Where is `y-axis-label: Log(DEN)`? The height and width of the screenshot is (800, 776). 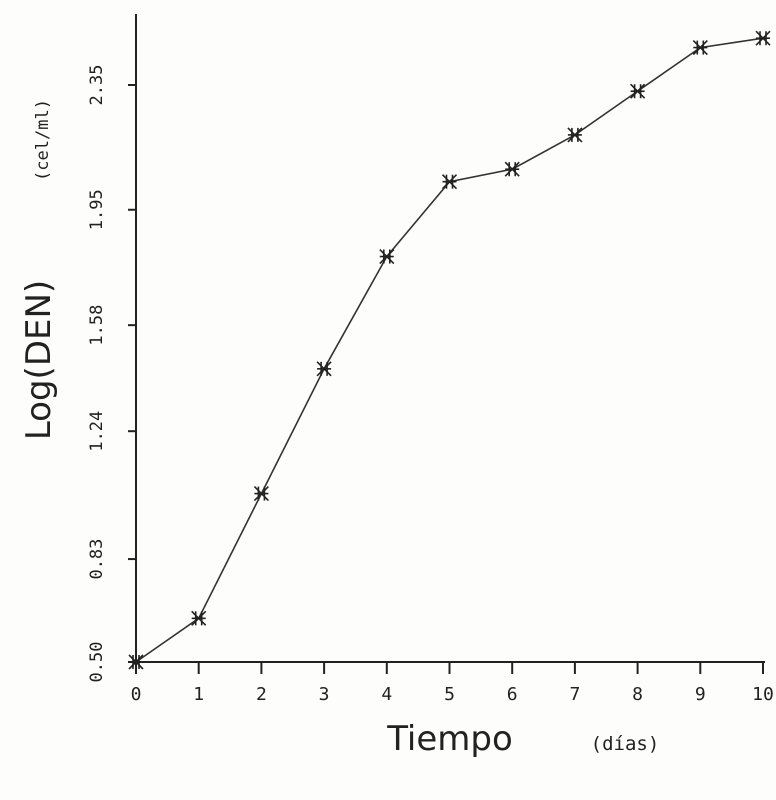
y-axis-label: Log(DEN) is located at coordinates (39, 360).